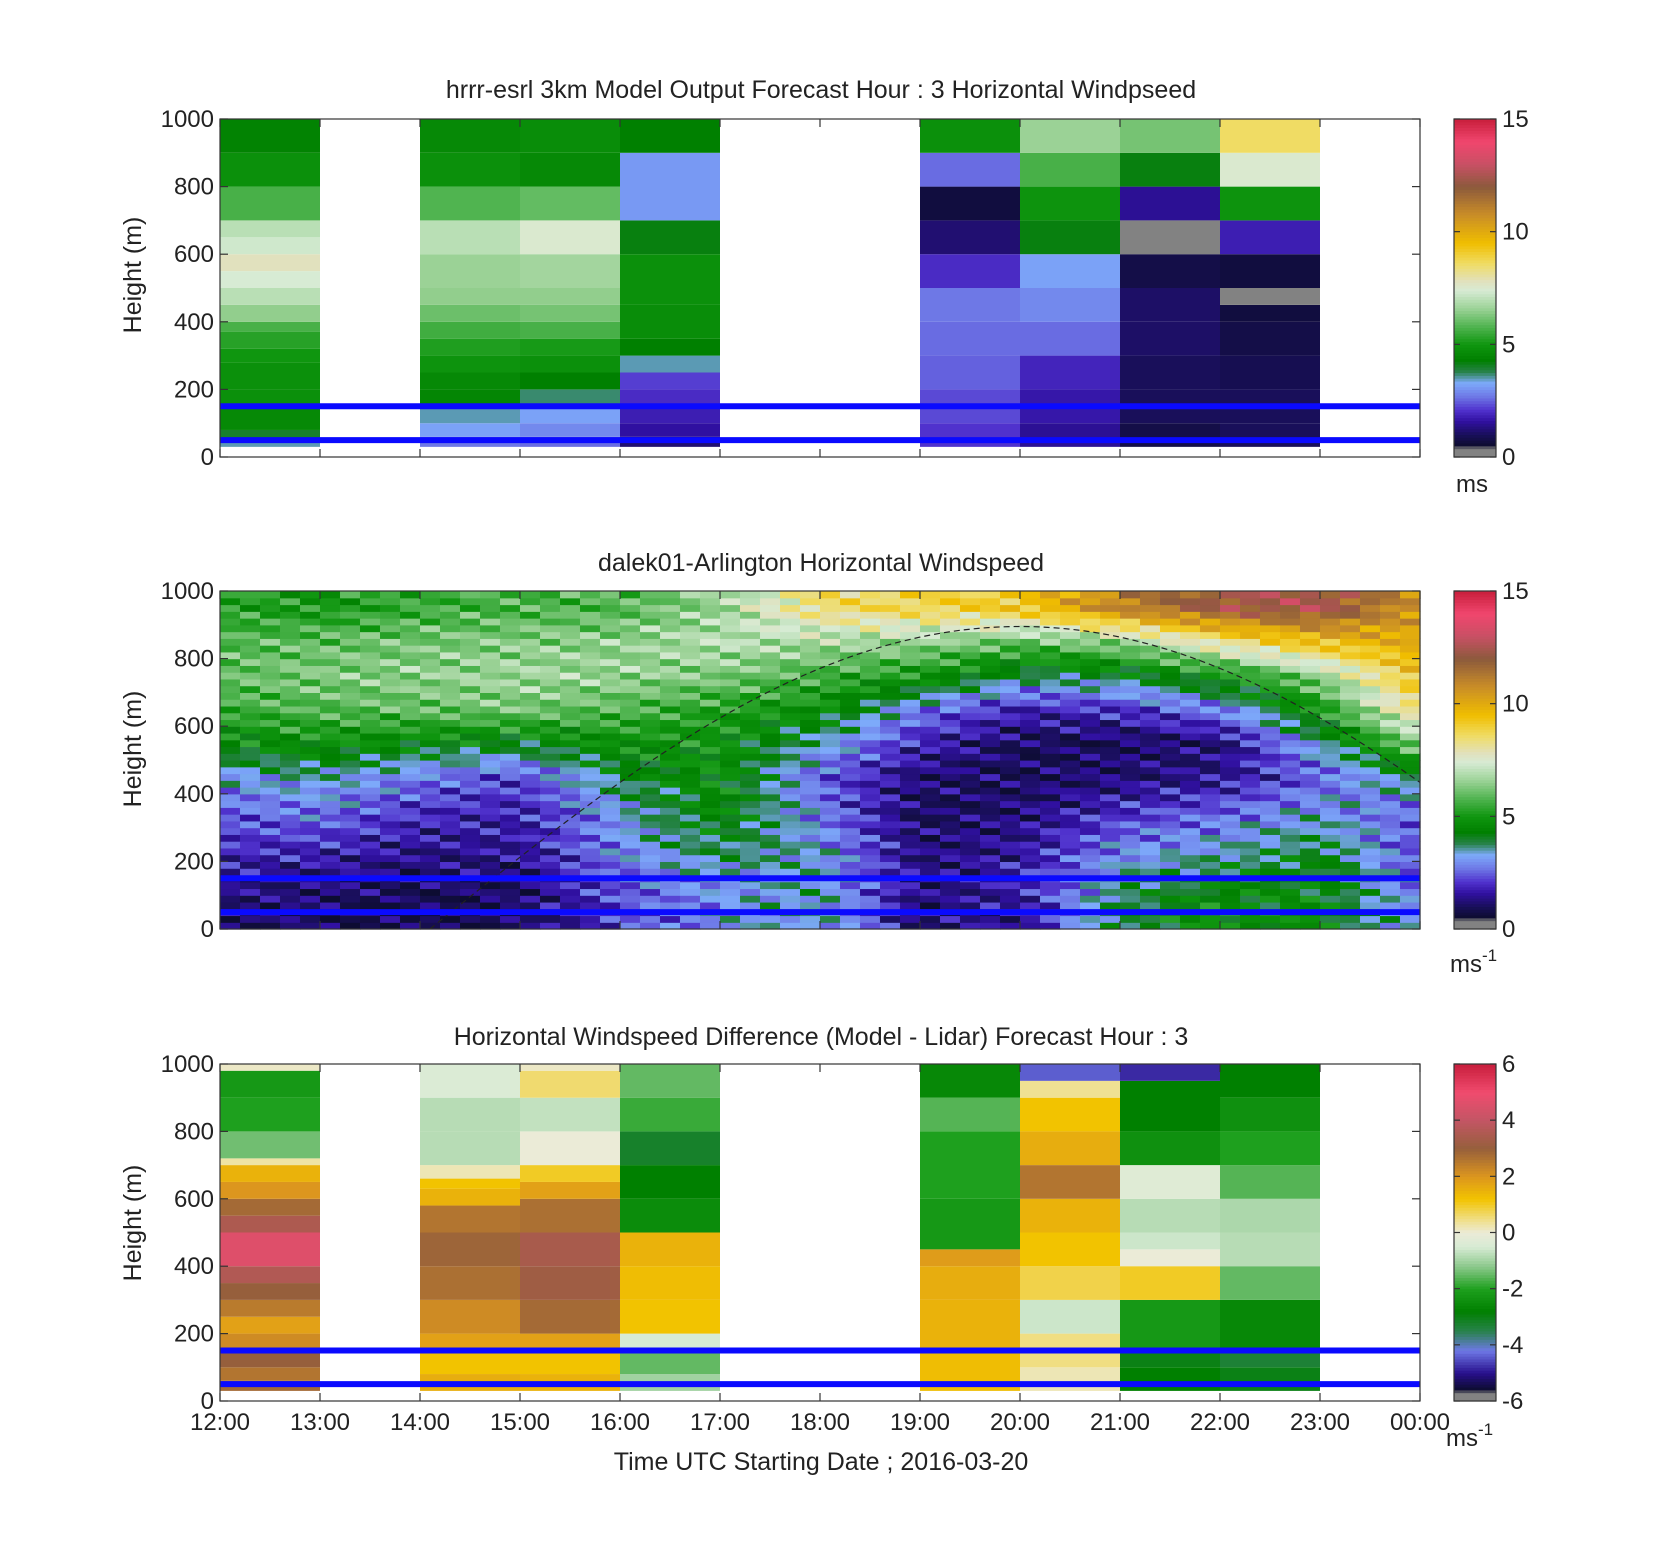 Image resolution: width=1680 pixels, height=1561 pixels. Describe the element at coordinates (1320, 1422) in the screenshot. I see `x-tick-label: 23:00` at that location.